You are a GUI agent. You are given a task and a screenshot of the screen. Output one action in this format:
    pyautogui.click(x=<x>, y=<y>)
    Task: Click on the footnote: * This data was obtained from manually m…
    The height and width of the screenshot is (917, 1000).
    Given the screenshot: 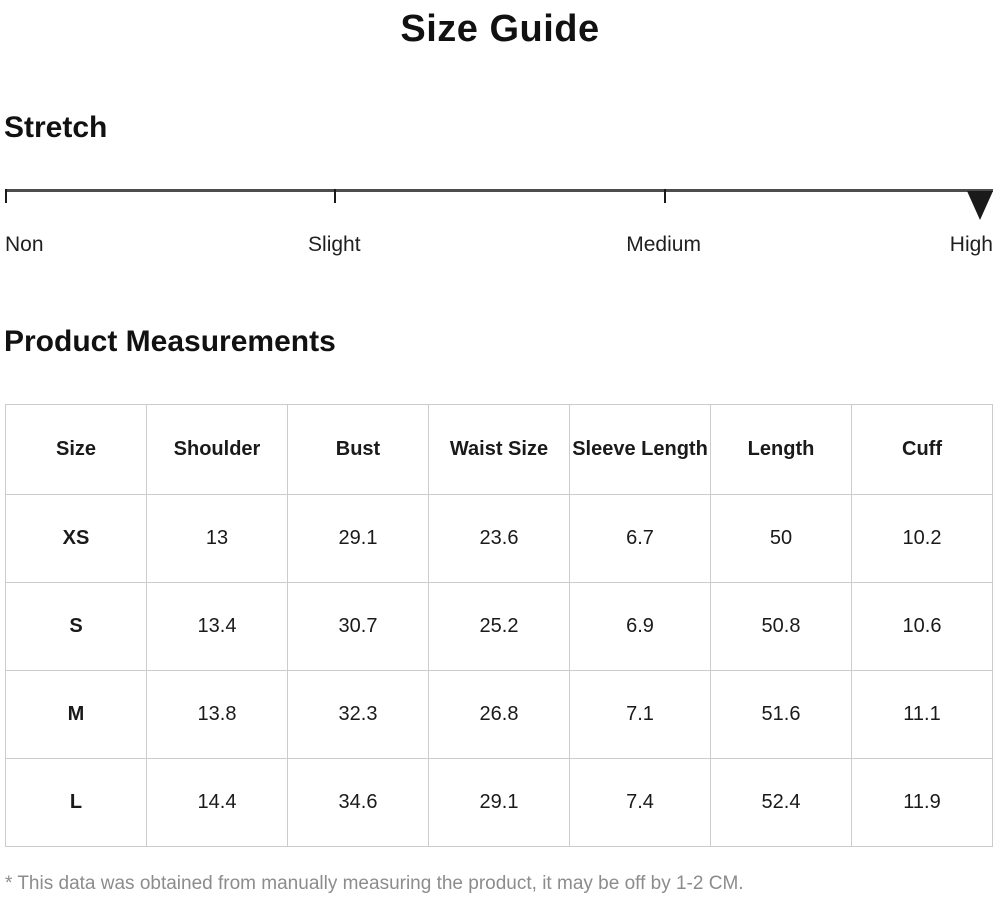 What is the action you would take?
    pyautogui.click(x=374, y=883)
    